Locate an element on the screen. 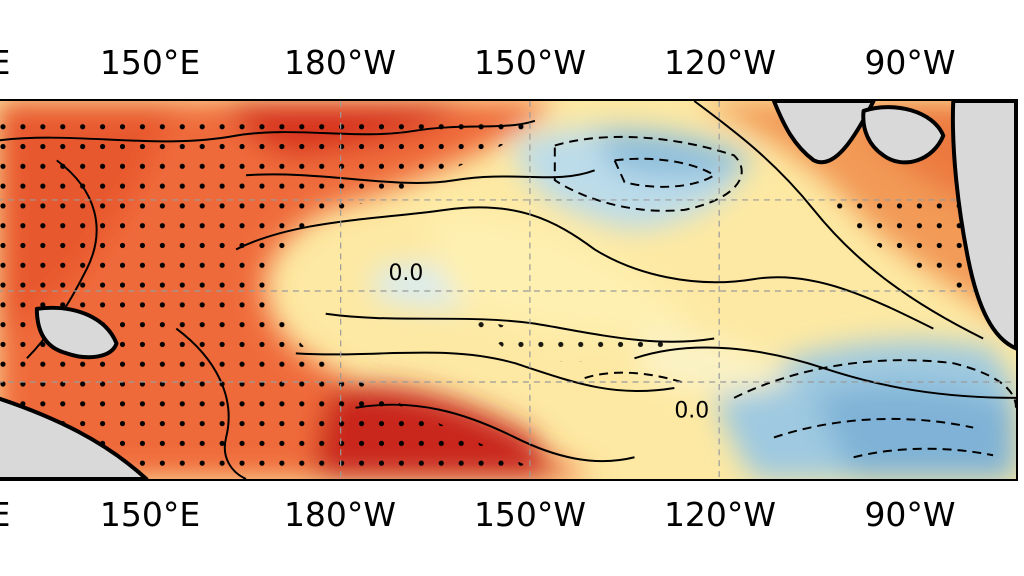  lon-label-bottom-150e: 150°E is located at coordinates (150, 514).